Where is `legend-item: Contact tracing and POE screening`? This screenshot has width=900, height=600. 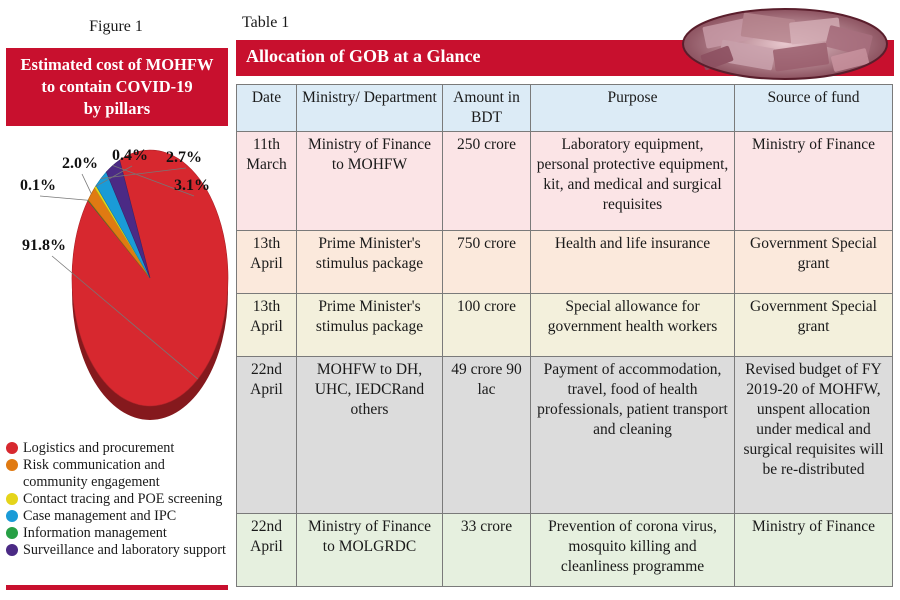 legend-item: Contact tracing and POE screening is located at coordinates (119, 499).